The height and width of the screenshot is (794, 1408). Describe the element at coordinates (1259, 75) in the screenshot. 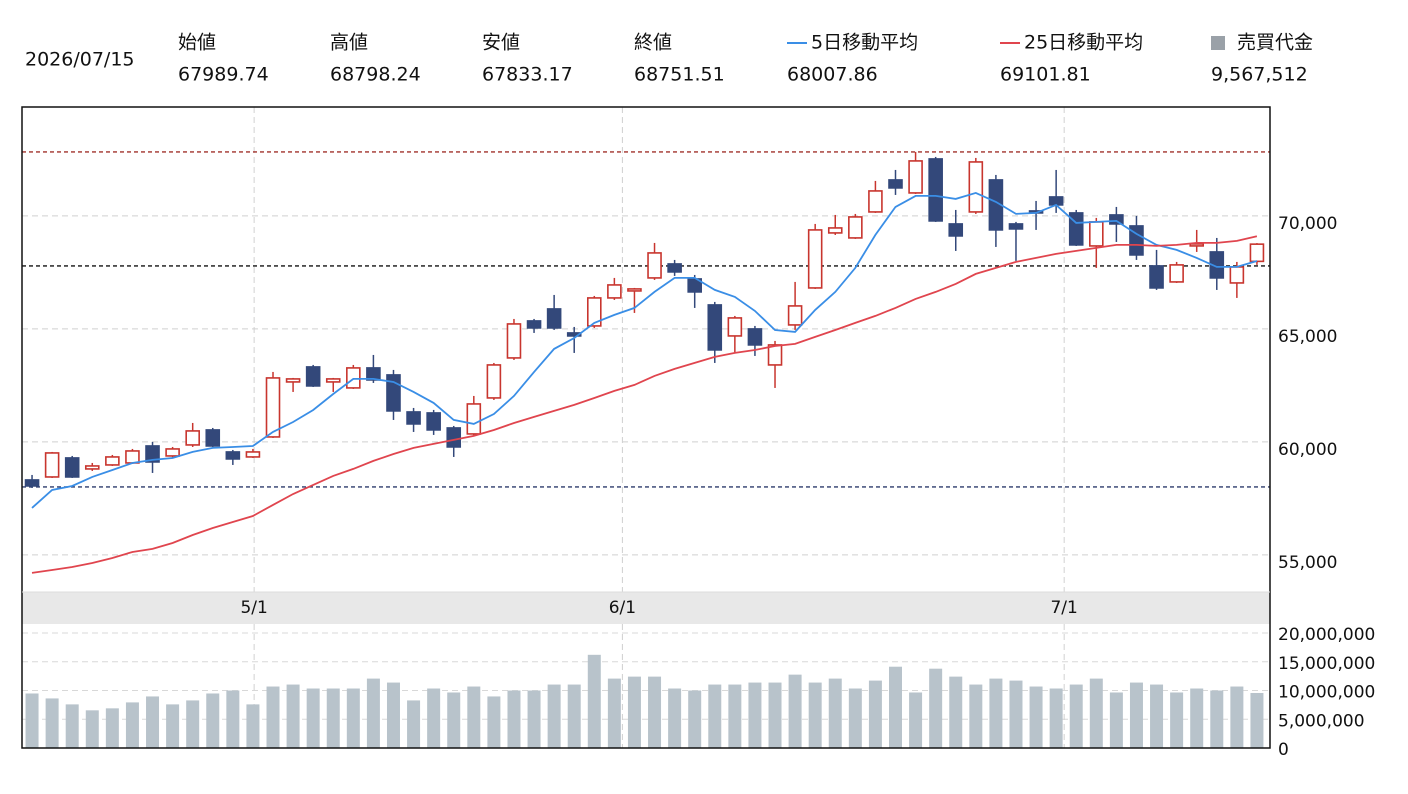

I see `legend-value: 9,567,512` at that location.